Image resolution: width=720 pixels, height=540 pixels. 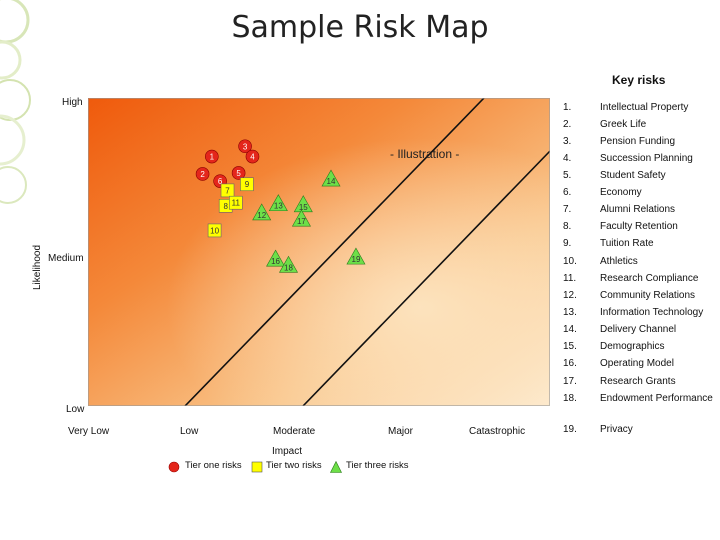 What do you see at coordinates (639, 226) in the screenshot?
I see `key-risk-label: Faculty Retention` at bounding box center [639, 226].